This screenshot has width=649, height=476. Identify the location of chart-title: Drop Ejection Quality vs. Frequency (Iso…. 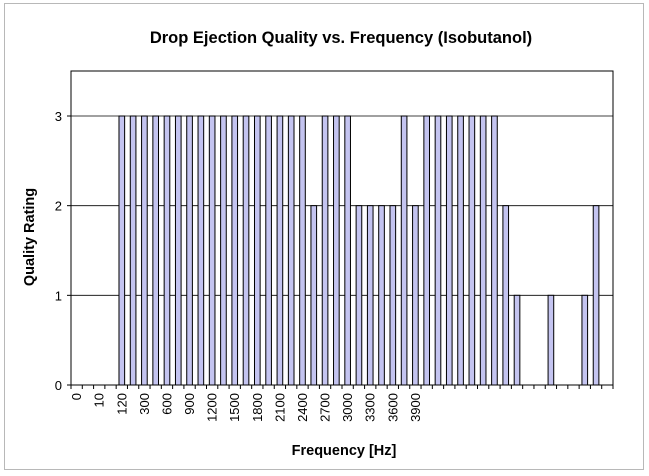
(341, 38).